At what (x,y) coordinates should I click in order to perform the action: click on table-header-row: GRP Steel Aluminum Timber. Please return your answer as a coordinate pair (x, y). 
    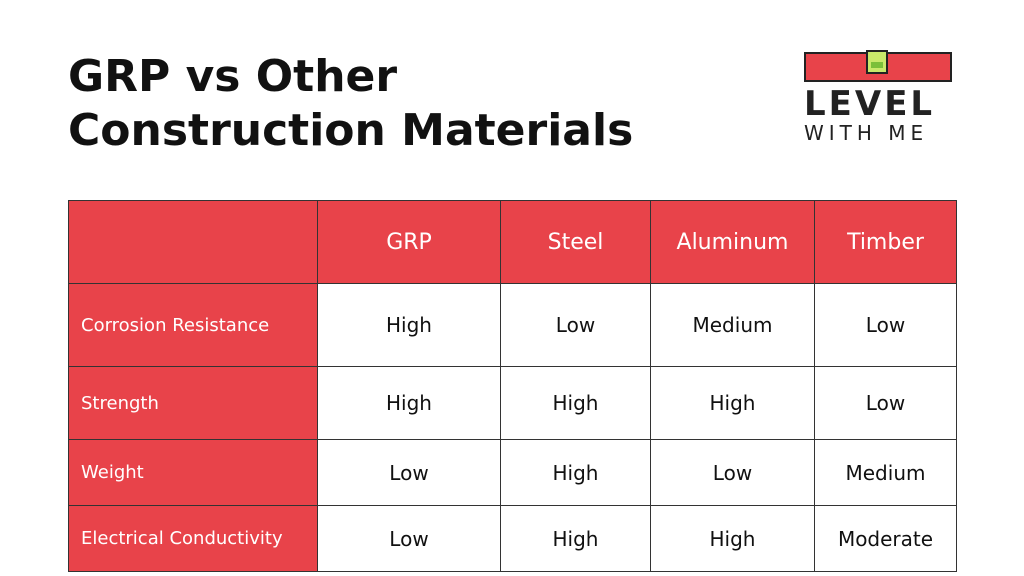
    Looking at the image, I should click on (512, 242).